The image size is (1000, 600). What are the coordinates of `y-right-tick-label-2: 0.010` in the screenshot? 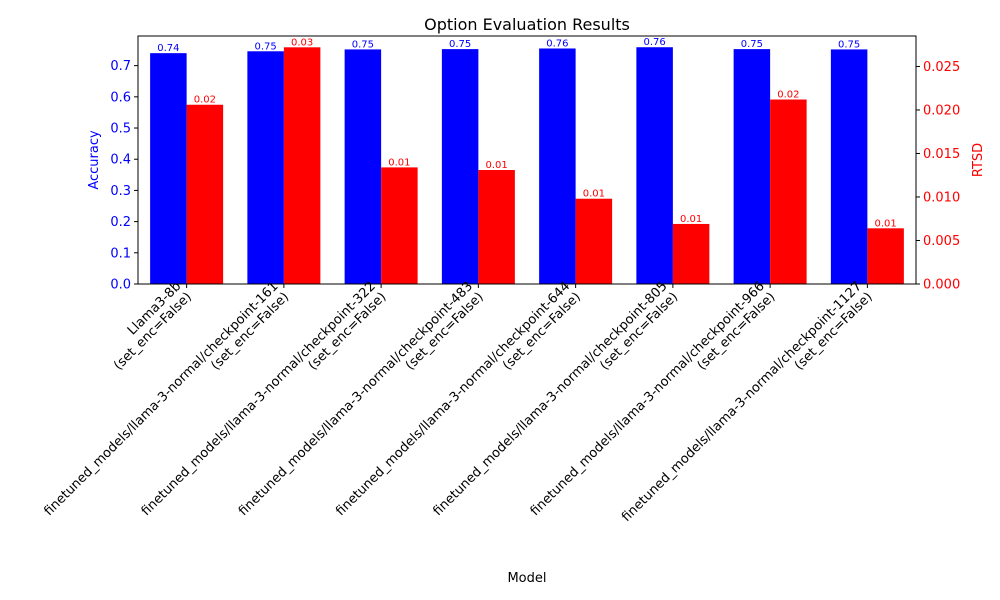 It's located at (941, 197).